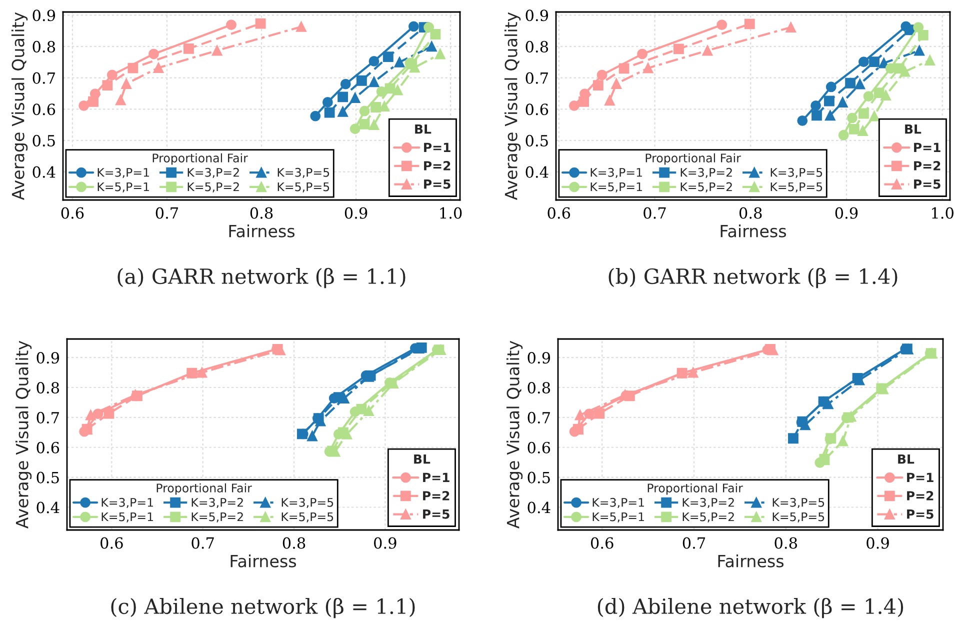 This screenshot has width=954, height=632. Describe the element at coordinates (262, 278) in the screenshot. I see `text: (a) GARR network (β = 1.1)` at that location.